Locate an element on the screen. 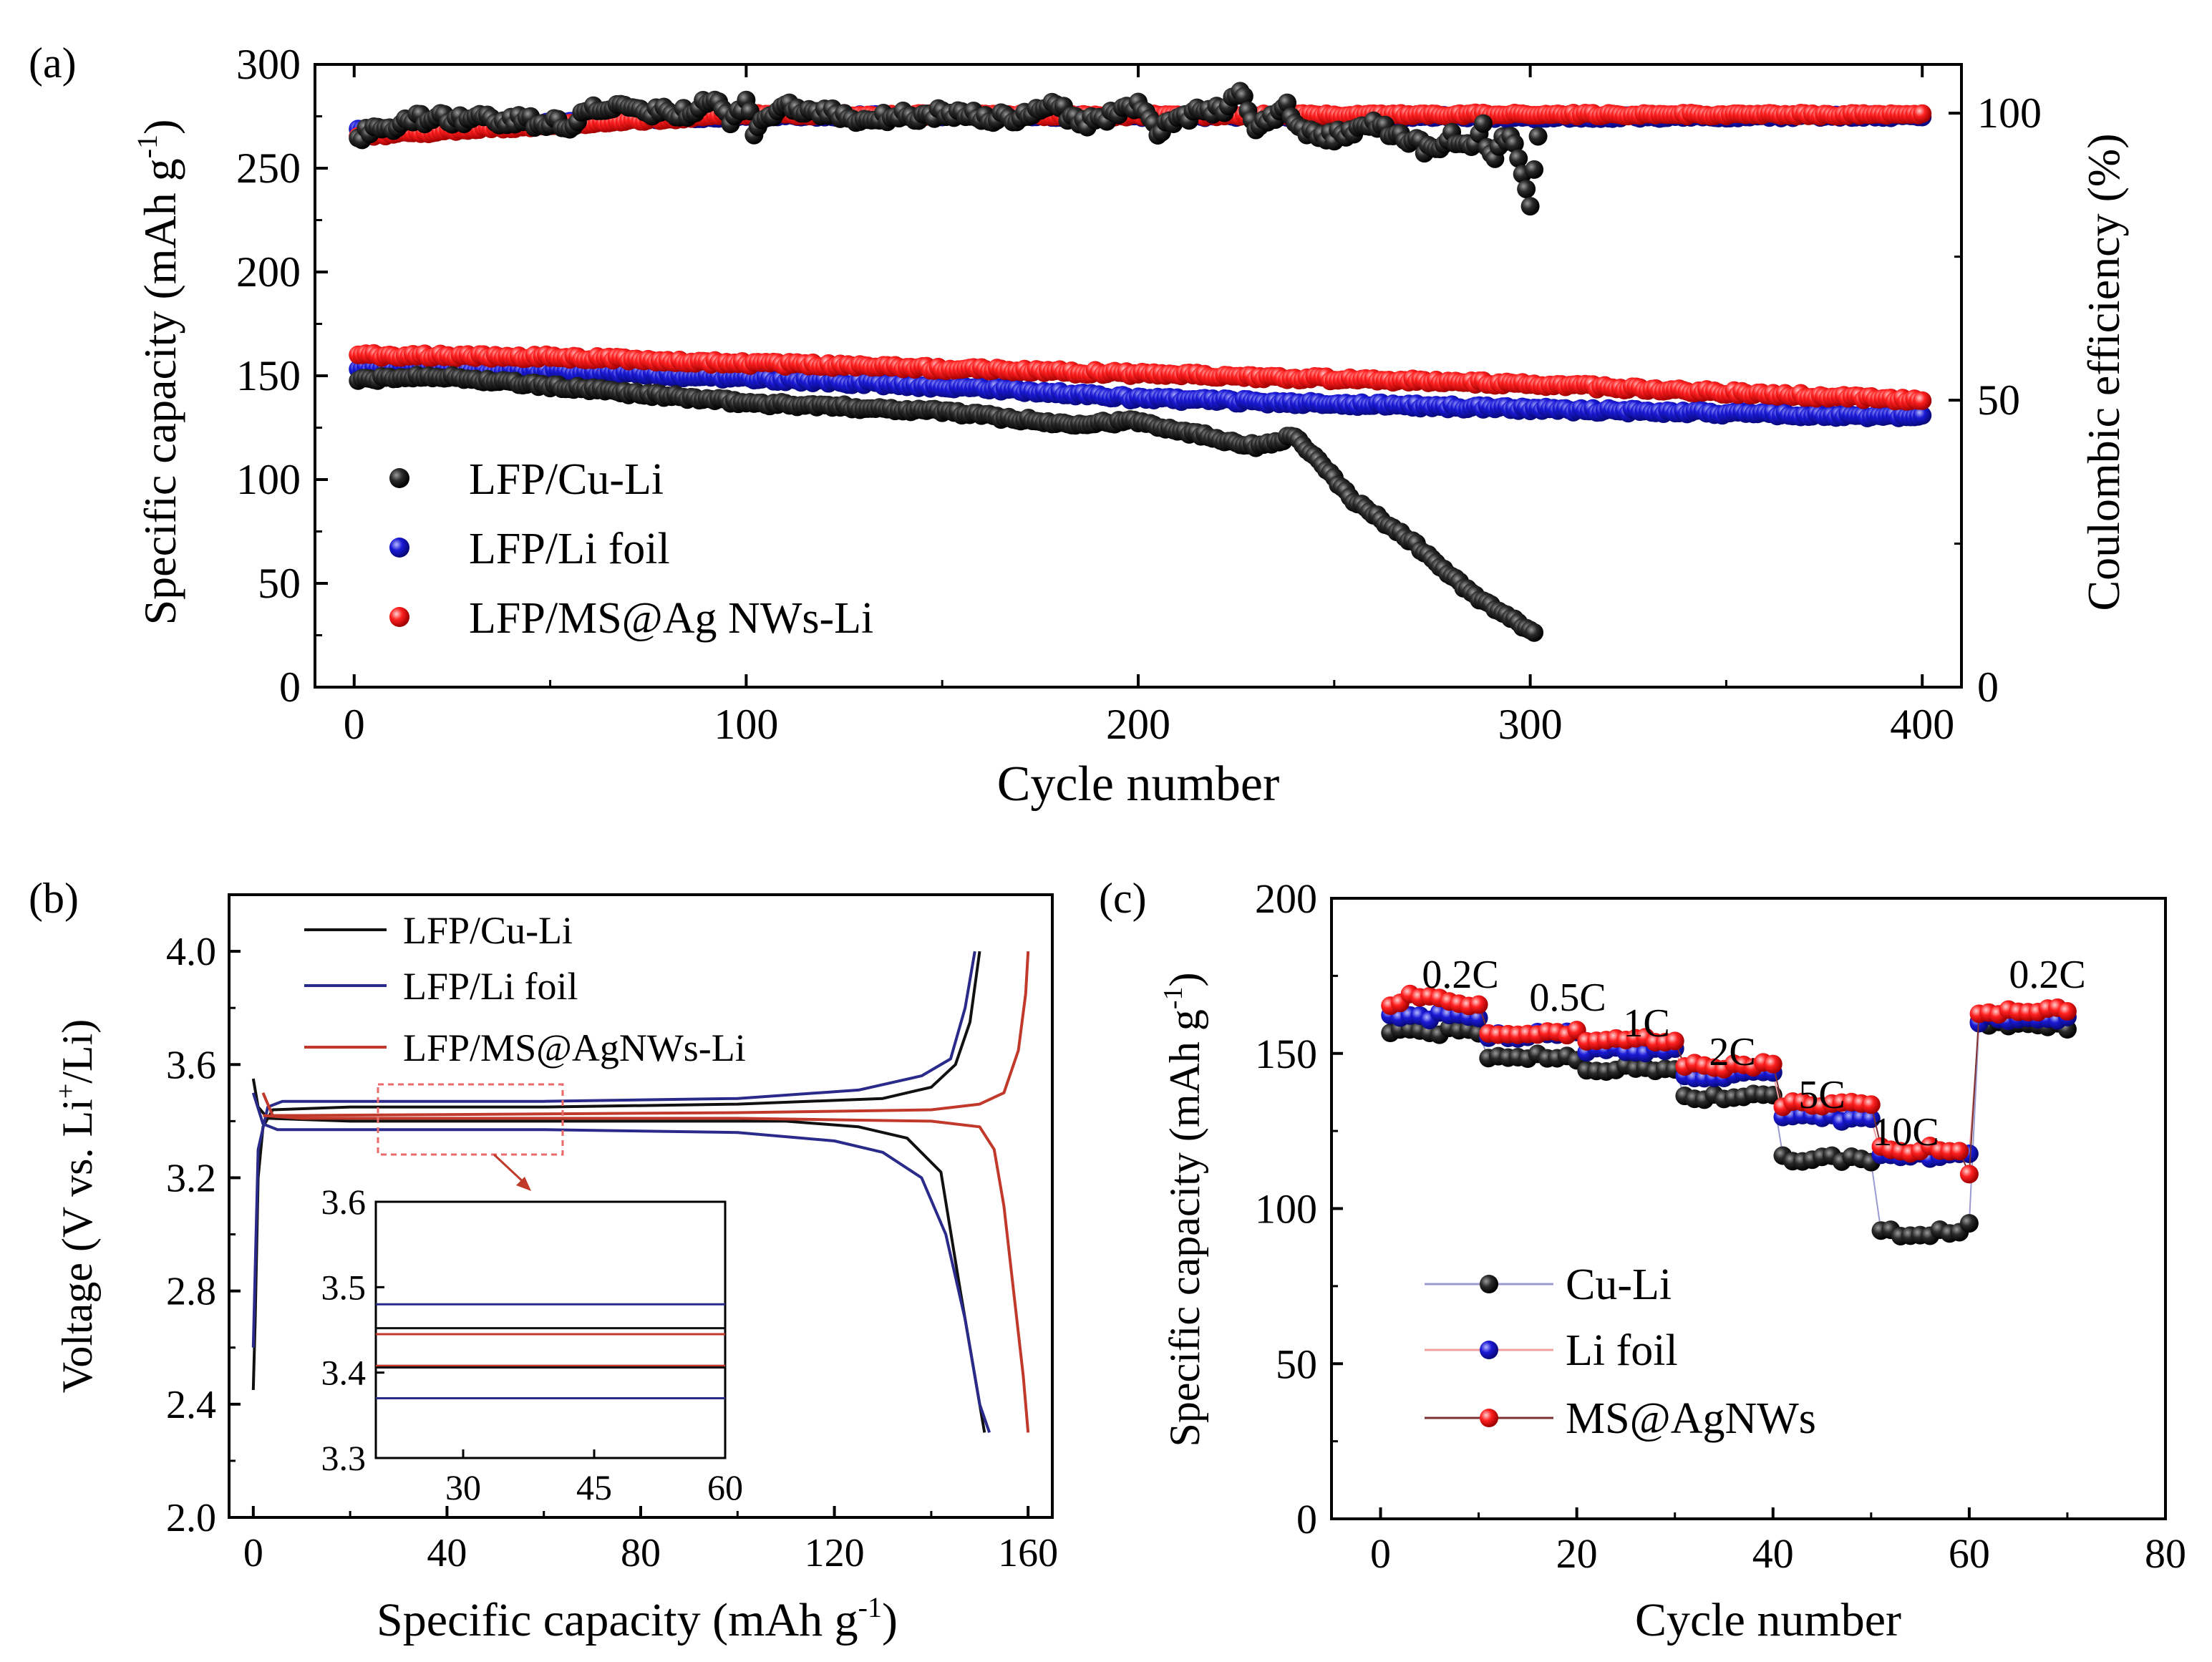  y-tick-label: 3.6 is located at coordinates (191, 1065).